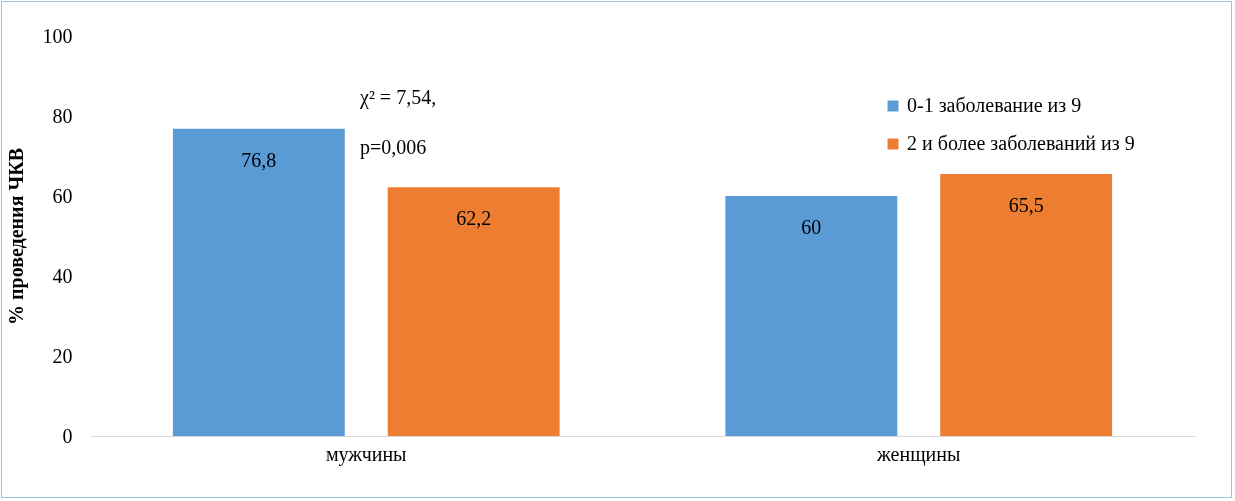 The width and height of the screenshot is (1235, 501). I want to click on data-label: 62,2, so click(474, 218).